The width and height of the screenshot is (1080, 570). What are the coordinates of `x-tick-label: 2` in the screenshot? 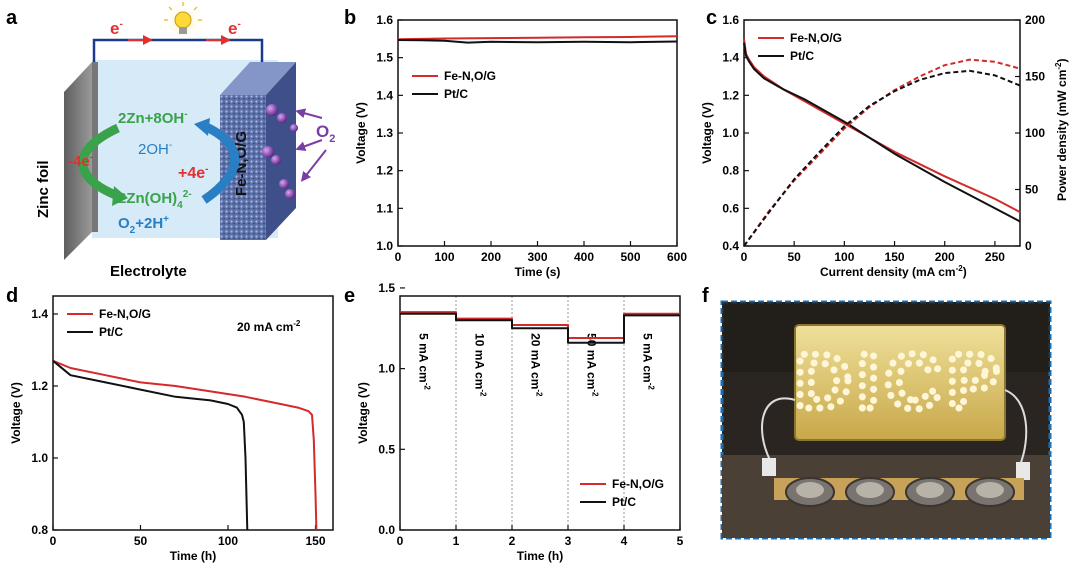 It's located at (512, 541).